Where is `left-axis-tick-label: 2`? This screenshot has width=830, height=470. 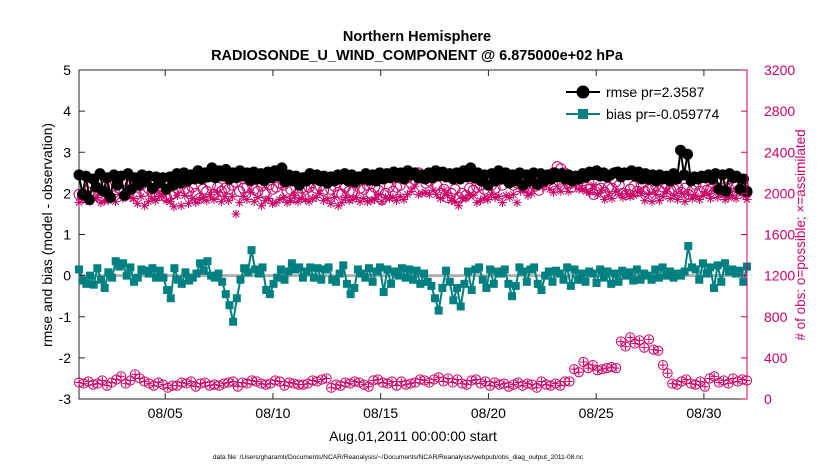 left-axis-tick-label: 2 is located at coordinates (67, 193).